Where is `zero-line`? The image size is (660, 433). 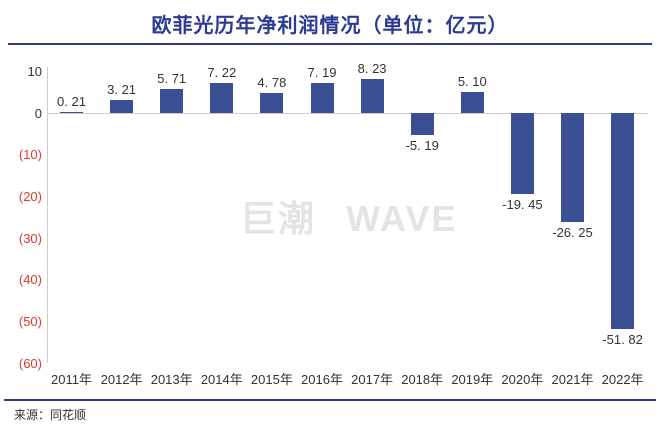 zero-line is located at coordinates (347, 113).